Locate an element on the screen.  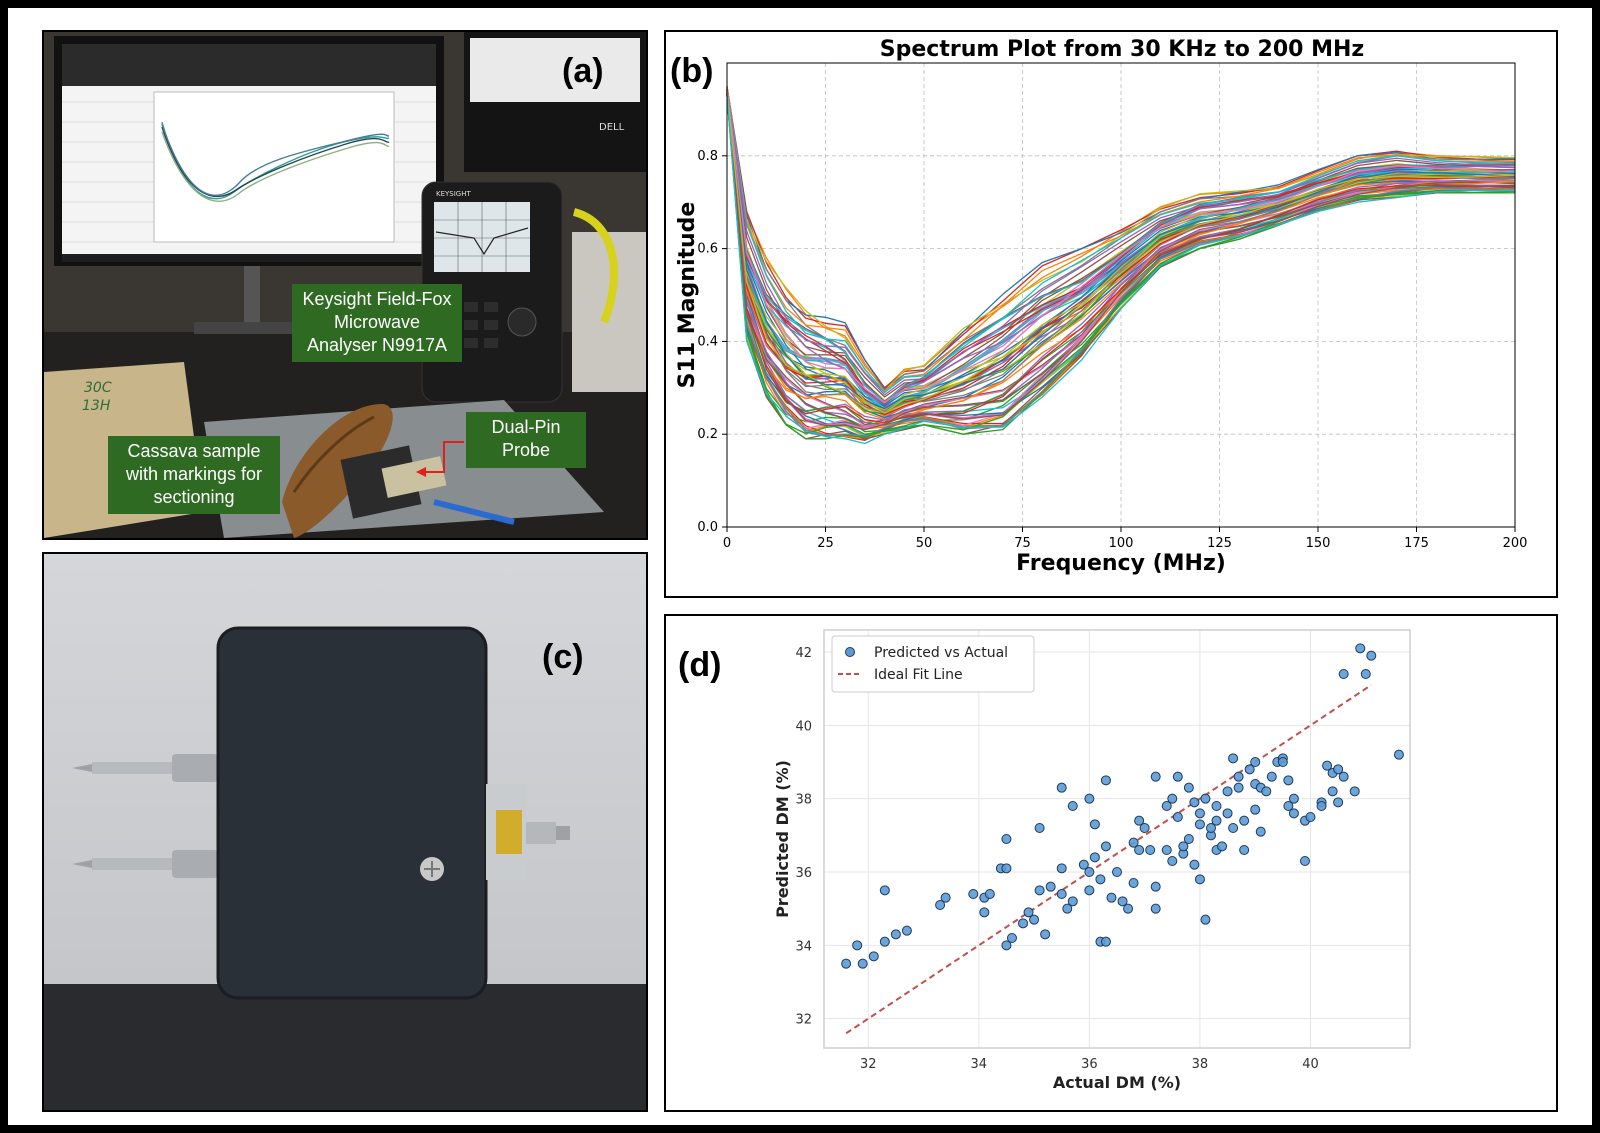
spectrum-xtick-label: 50 is located at coordinates (924, 543).